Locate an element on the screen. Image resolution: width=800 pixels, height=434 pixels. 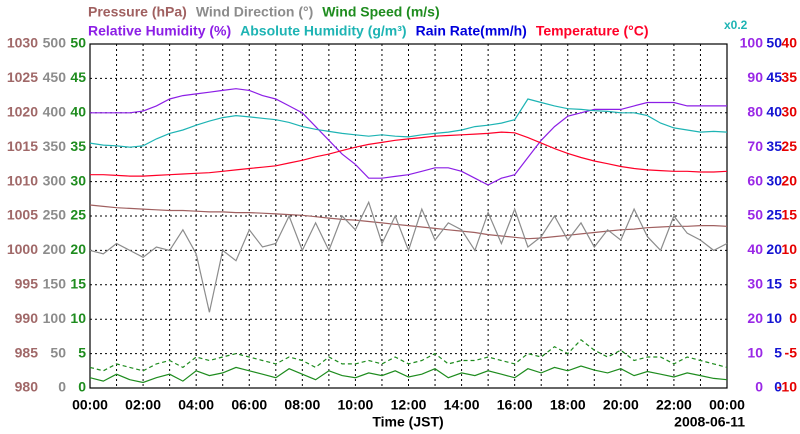
legend-entry: Temperature (°C) is located at coordinates (592, 31).